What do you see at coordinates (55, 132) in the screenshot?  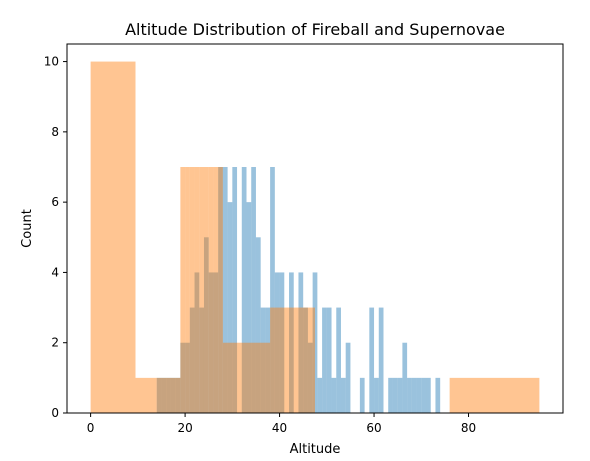 I see `y-tick-label: 8` at bounding box center [55, 132].